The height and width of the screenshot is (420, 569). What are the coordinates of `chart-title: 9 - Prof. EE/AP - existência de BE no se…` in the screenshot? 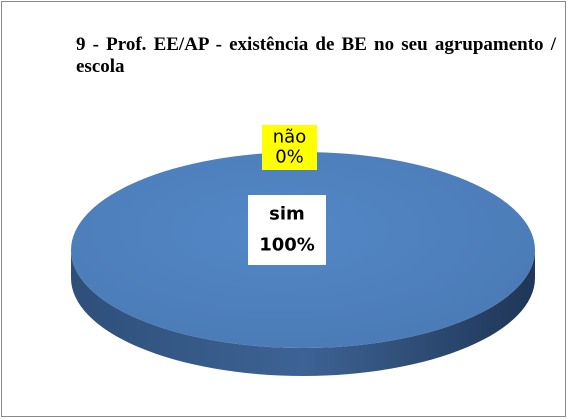 It's located at (316, 55).